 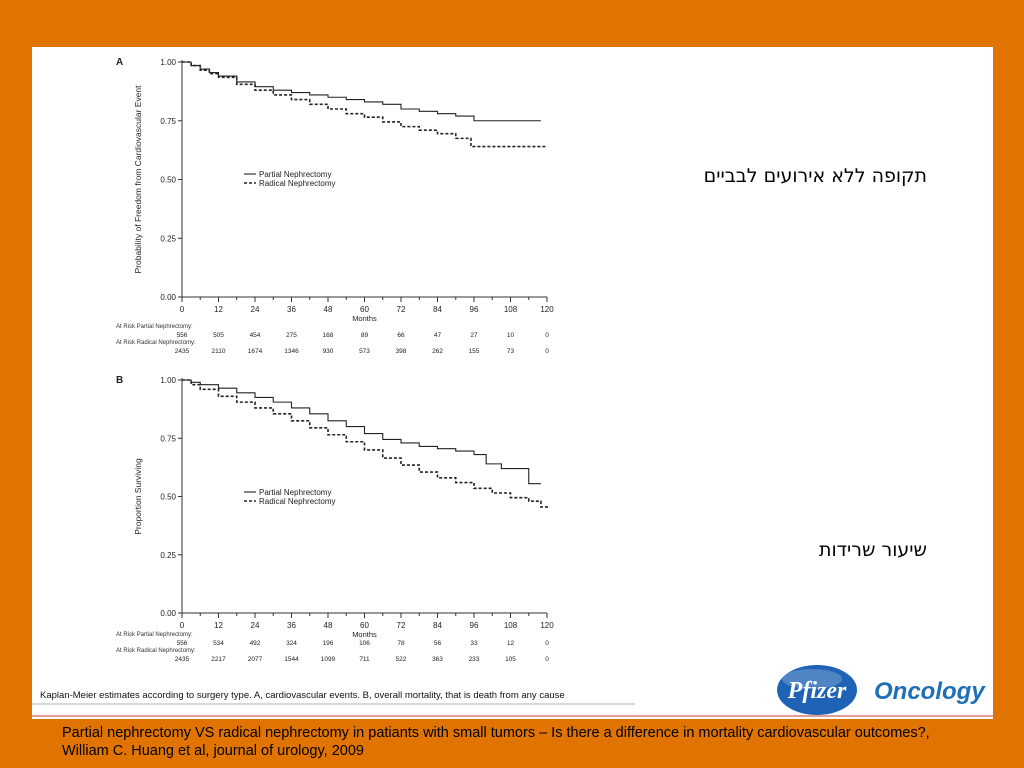 What do you see at coordinates (182, 335) in the screenshot?
I see `at-risk-count: 556` at bounding box center [182, 335].